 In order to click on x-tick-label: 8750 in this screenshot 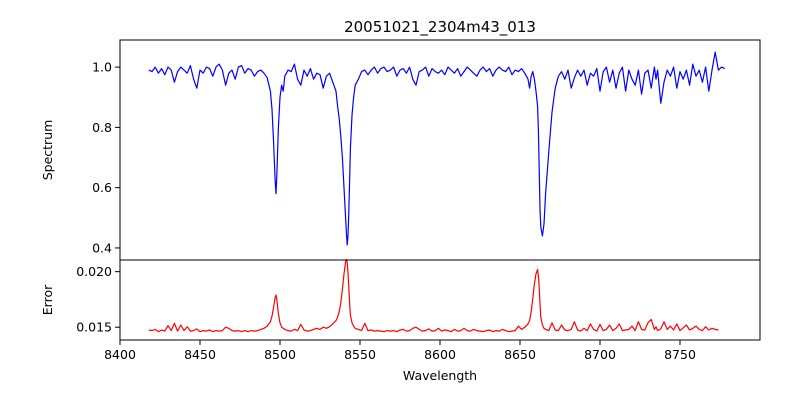, I will do `click(680, 354)`.